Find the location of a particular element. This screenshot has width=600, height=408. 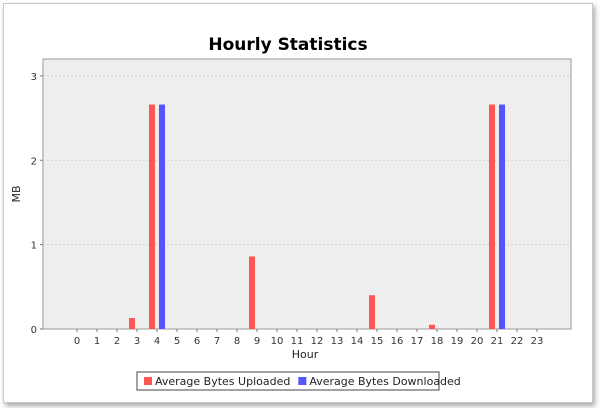

x-tick-label: 8 is located at coordinates (237, 341).